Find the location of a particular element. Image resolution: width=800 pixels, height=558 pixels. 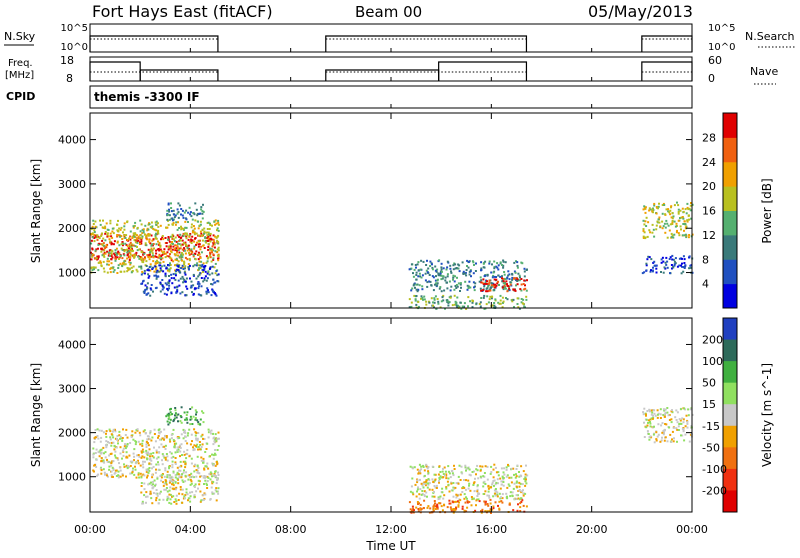

velocity-colorbar-tick: -100 is located at coordinates (714, 469).